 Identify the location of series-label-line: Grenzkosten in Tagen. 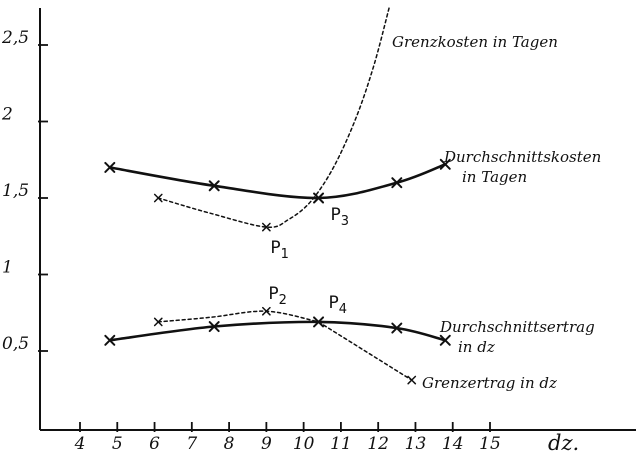
(475, 42).